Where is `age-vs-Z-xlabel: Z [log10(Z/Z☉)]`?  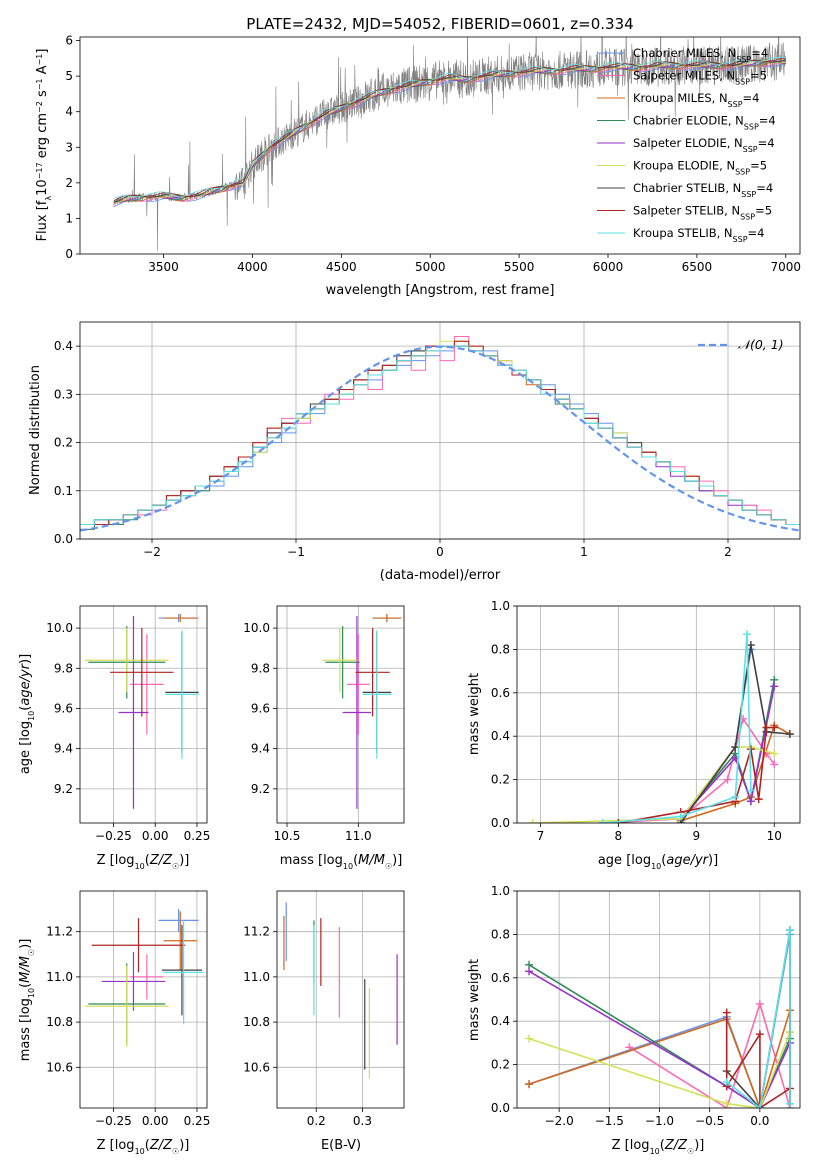 age-vs-Z-xlabel: Z [log10(Z/Z☉)] is located at coordinates (143, 862).